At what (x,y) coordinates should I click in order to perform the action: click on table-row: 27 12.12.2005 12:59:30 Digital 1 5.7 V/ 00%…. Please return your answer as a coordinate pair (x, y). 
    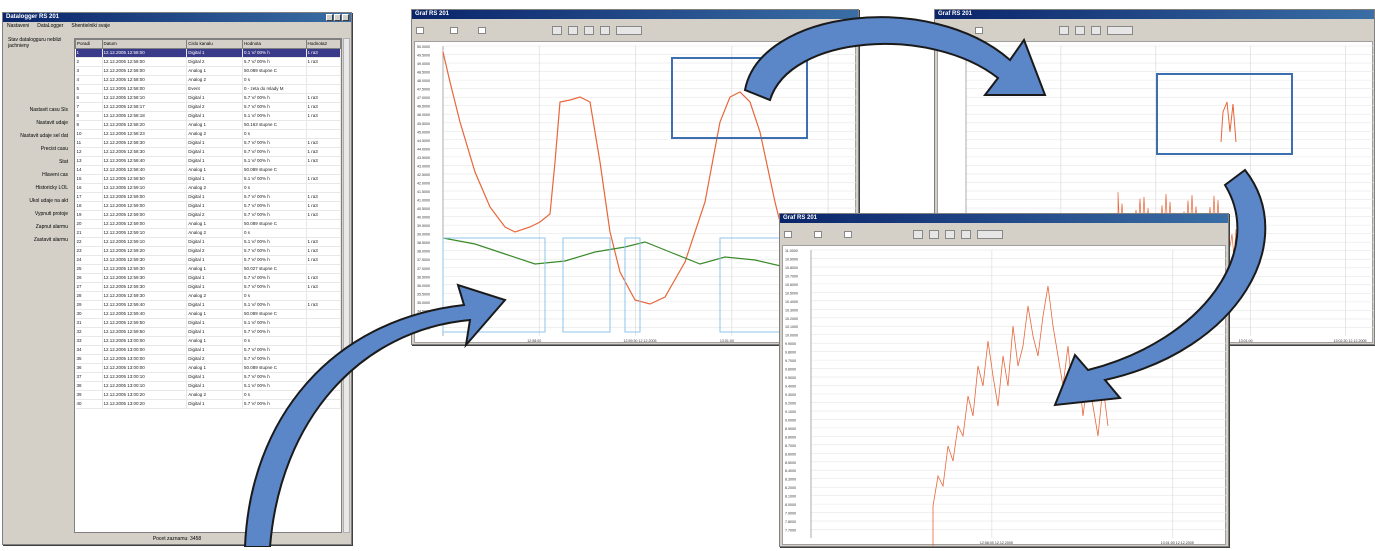
    Looking at the image, I should click on (208, 287).